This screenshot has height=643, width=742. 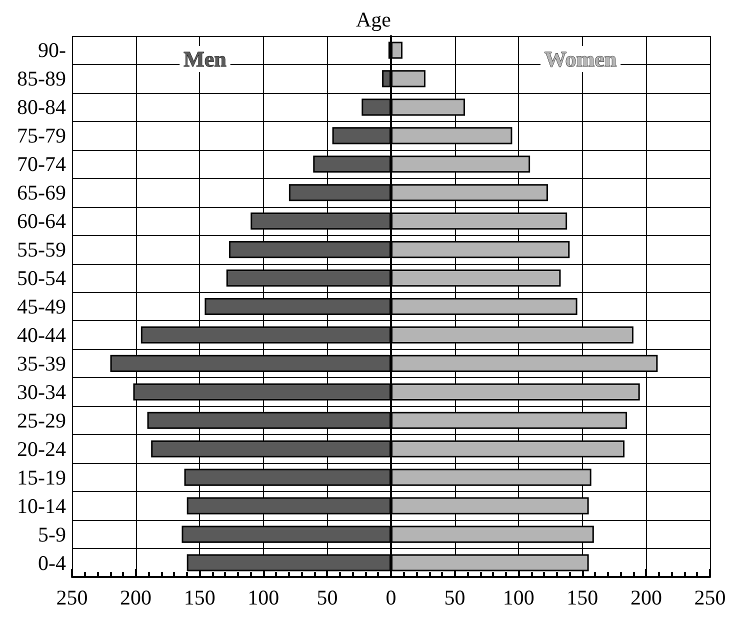 I want to click on text: Women, so click(x=580, y=59).